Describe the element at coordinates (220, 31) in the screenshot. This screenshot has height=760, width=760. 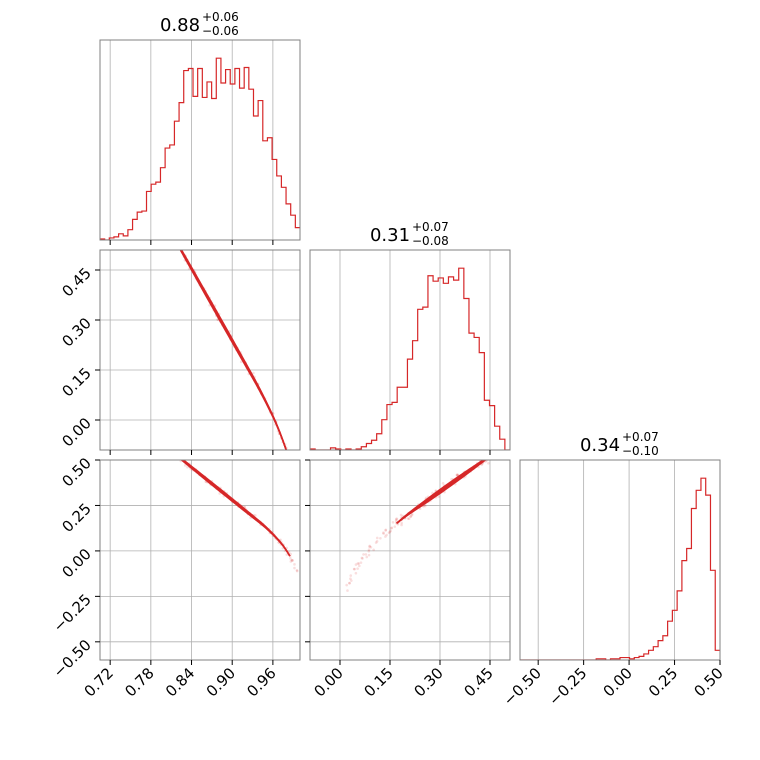
I see `marginal-title-lower-0: −0.06` at that location.